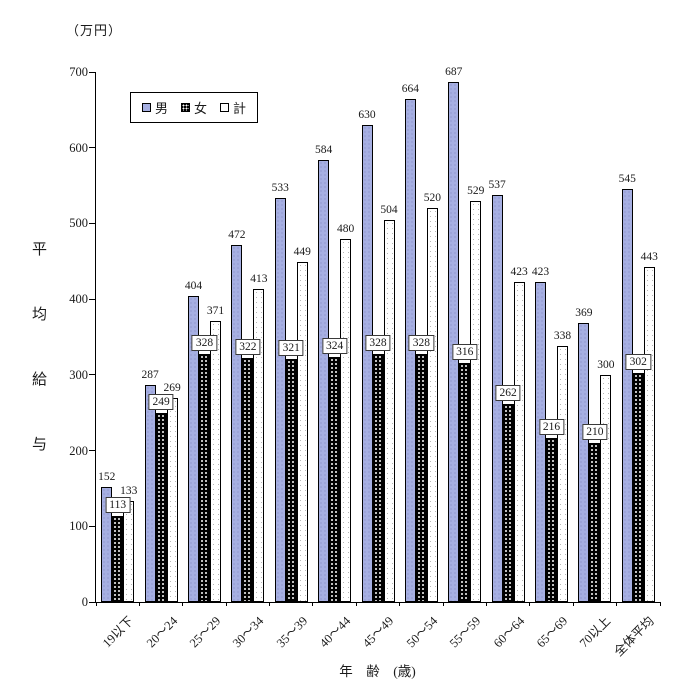 This screenshot has width=700, height=700. What do you see at coordinates (248, 480) in the screenshot?
I see `bar-female-30～34` at bounding box center [248, 480].